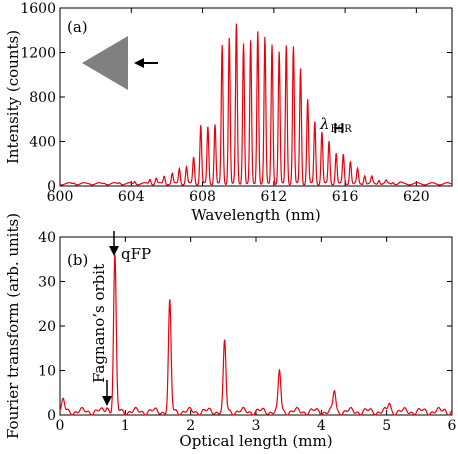 This screenshot has width=458, height=454. What do you see at coordinates (47, 283) in the screenshot?
I see `y-tick-label: 30` at bounding box center [47, 283].